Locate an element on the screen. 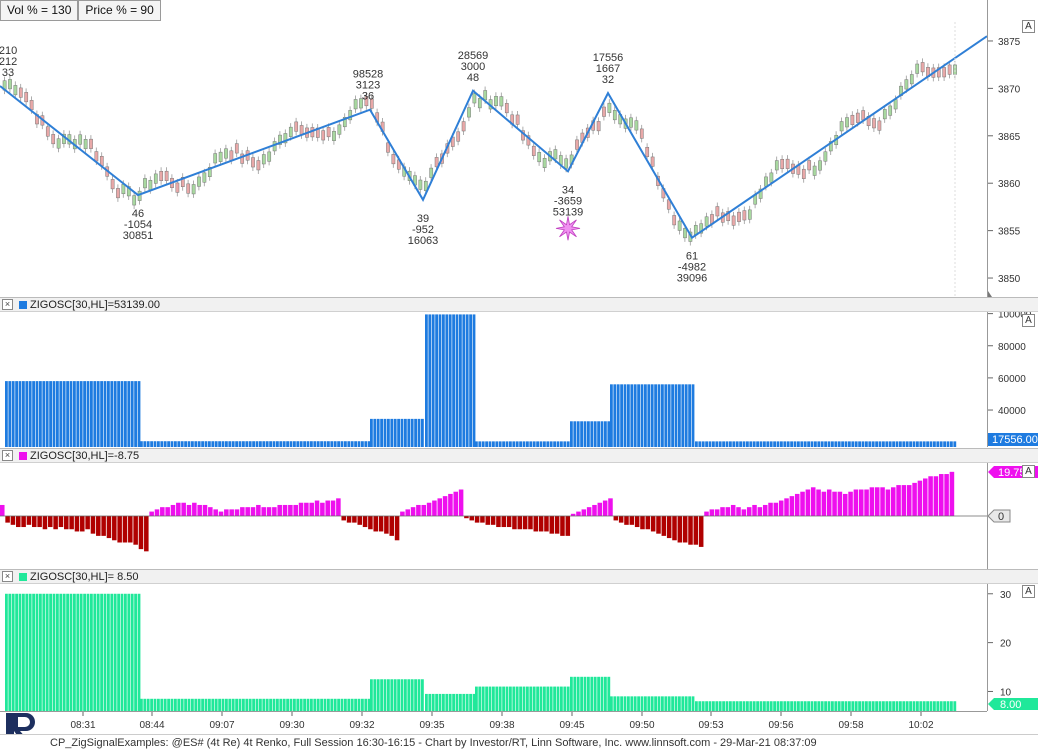 This screenshot has height=751, width=1038. price-tick-label: 3860 is located at coordinates (1009, 184).